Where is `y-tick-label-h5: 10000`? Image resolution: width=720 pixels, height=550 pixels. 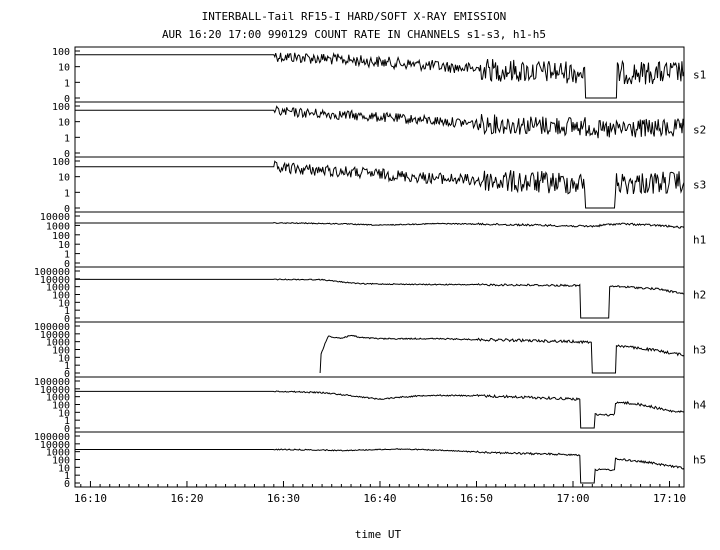 y-tick-label-h5: 10000 is located at coordinates (55, 445).